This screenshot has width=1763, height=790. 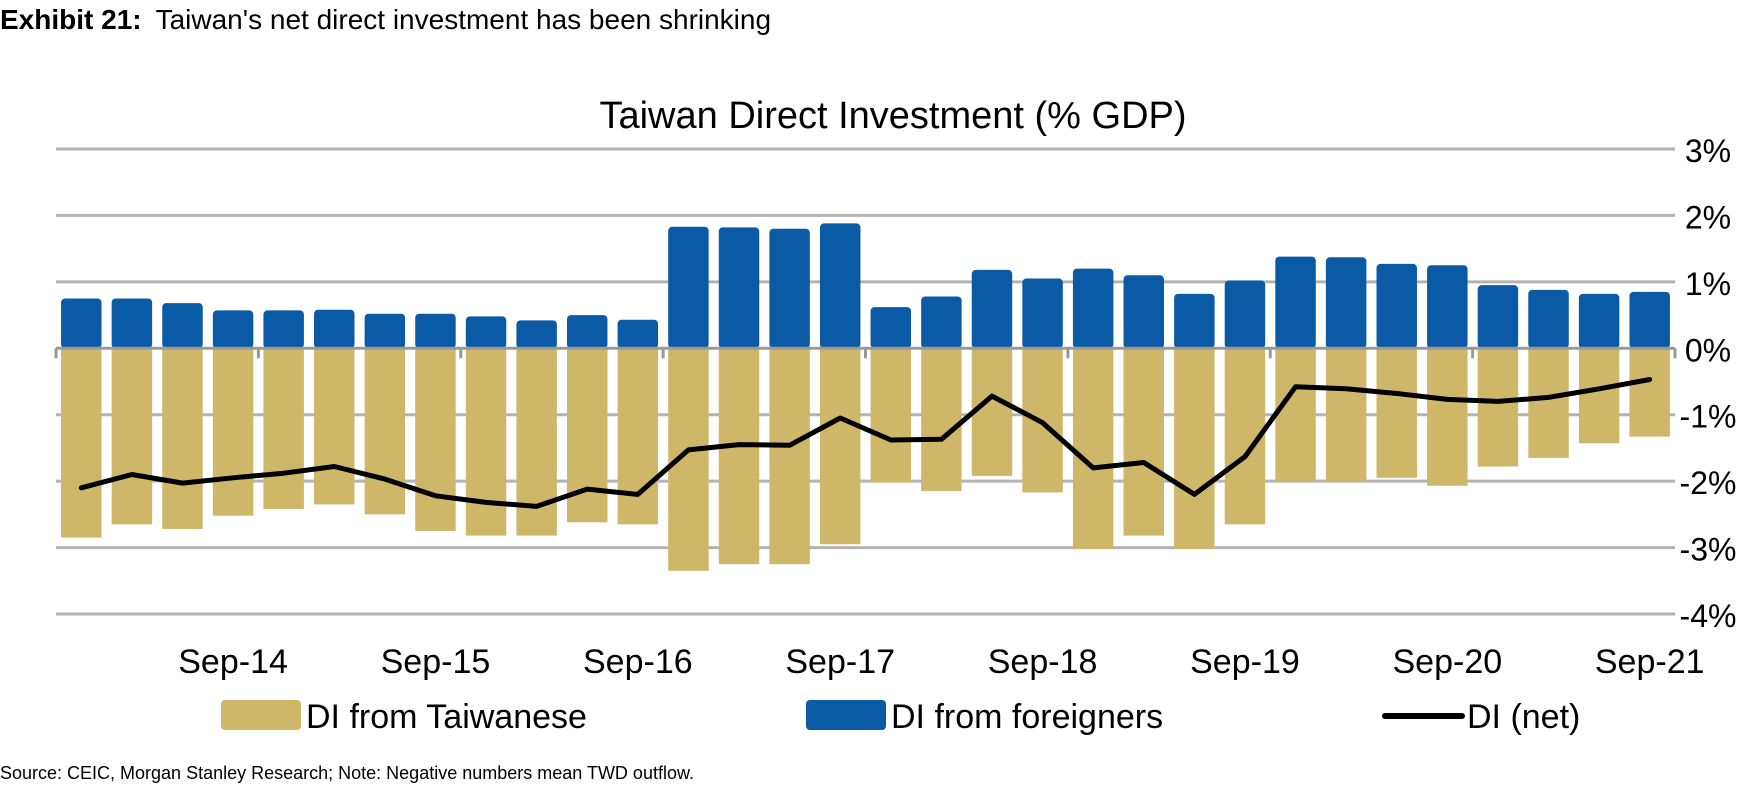 What do you see at coordinates (1448, 662) in the screenshot?
I see `x-tick-label: Sep-20` at bounding box center [1448, 662].